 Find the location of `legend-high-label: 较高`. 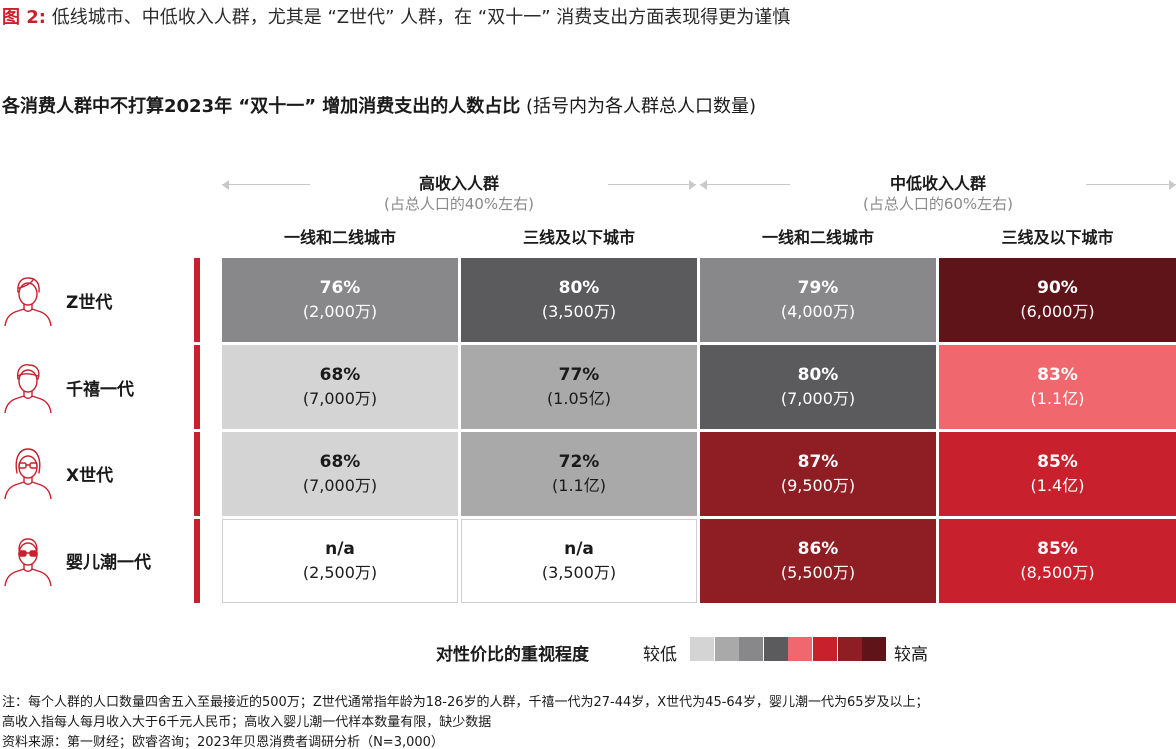

legend-high-label: 较高 is located at coordinates (911, 655).